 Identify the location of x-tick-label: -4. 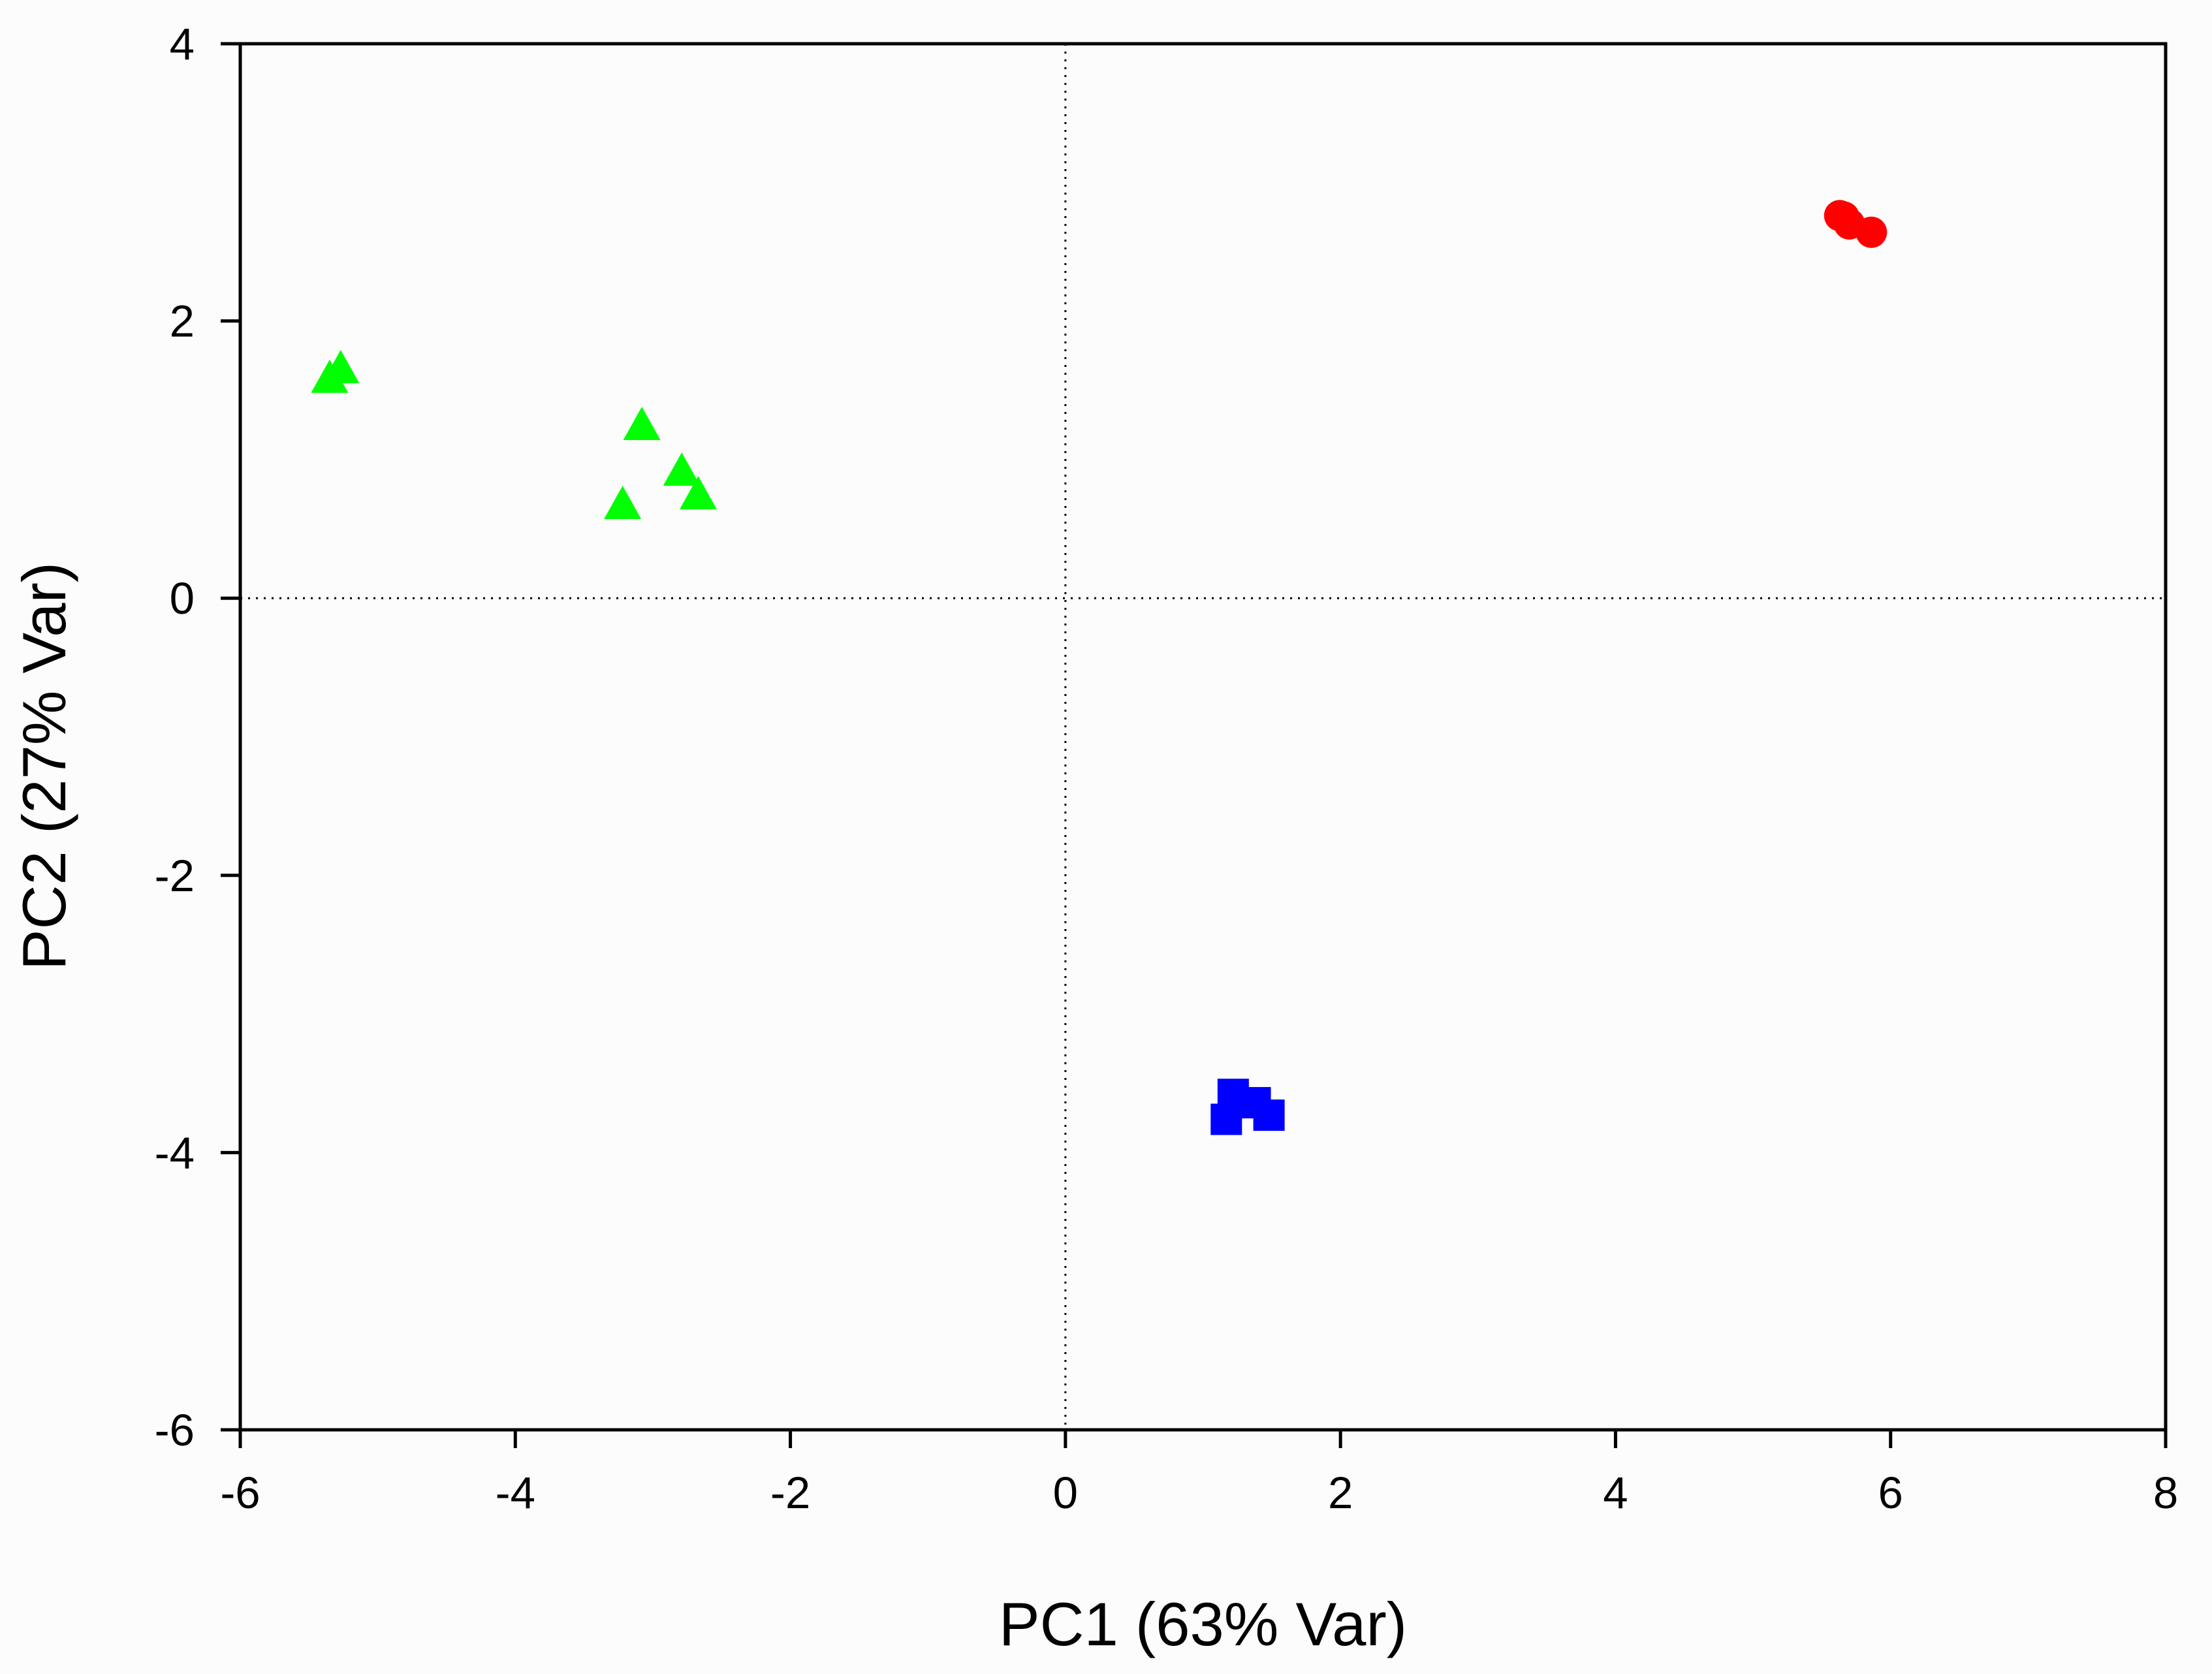
(515, 1493).